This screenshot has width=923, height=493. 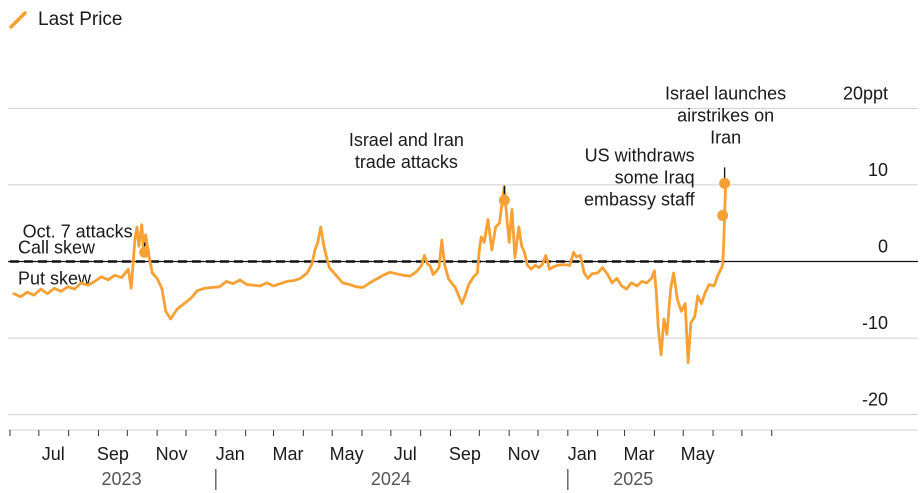 What do you see at coordinates (725, 137) in the screenshot?
I see `annotation-label: Iran` at bounding box center [725, 137].